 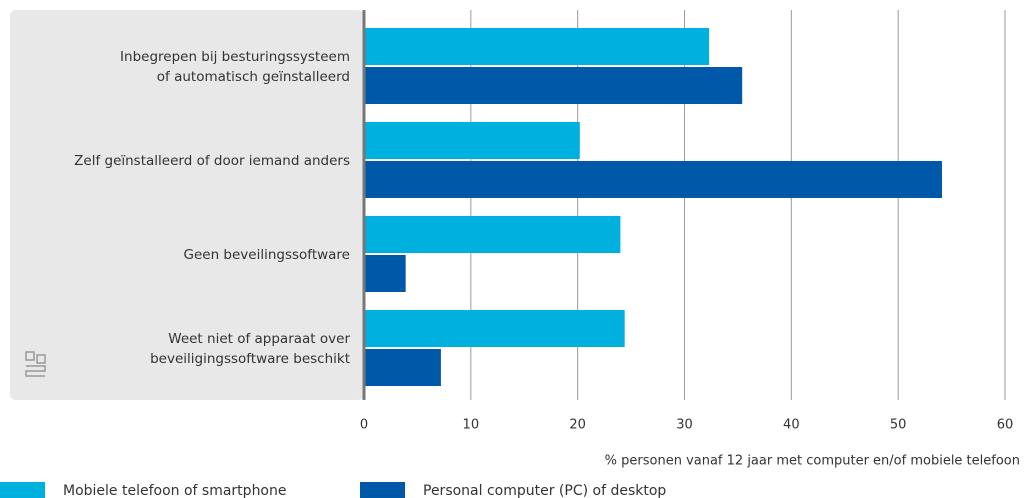 I want to click on x-tick-label: 20, so click(x=577, y=425).